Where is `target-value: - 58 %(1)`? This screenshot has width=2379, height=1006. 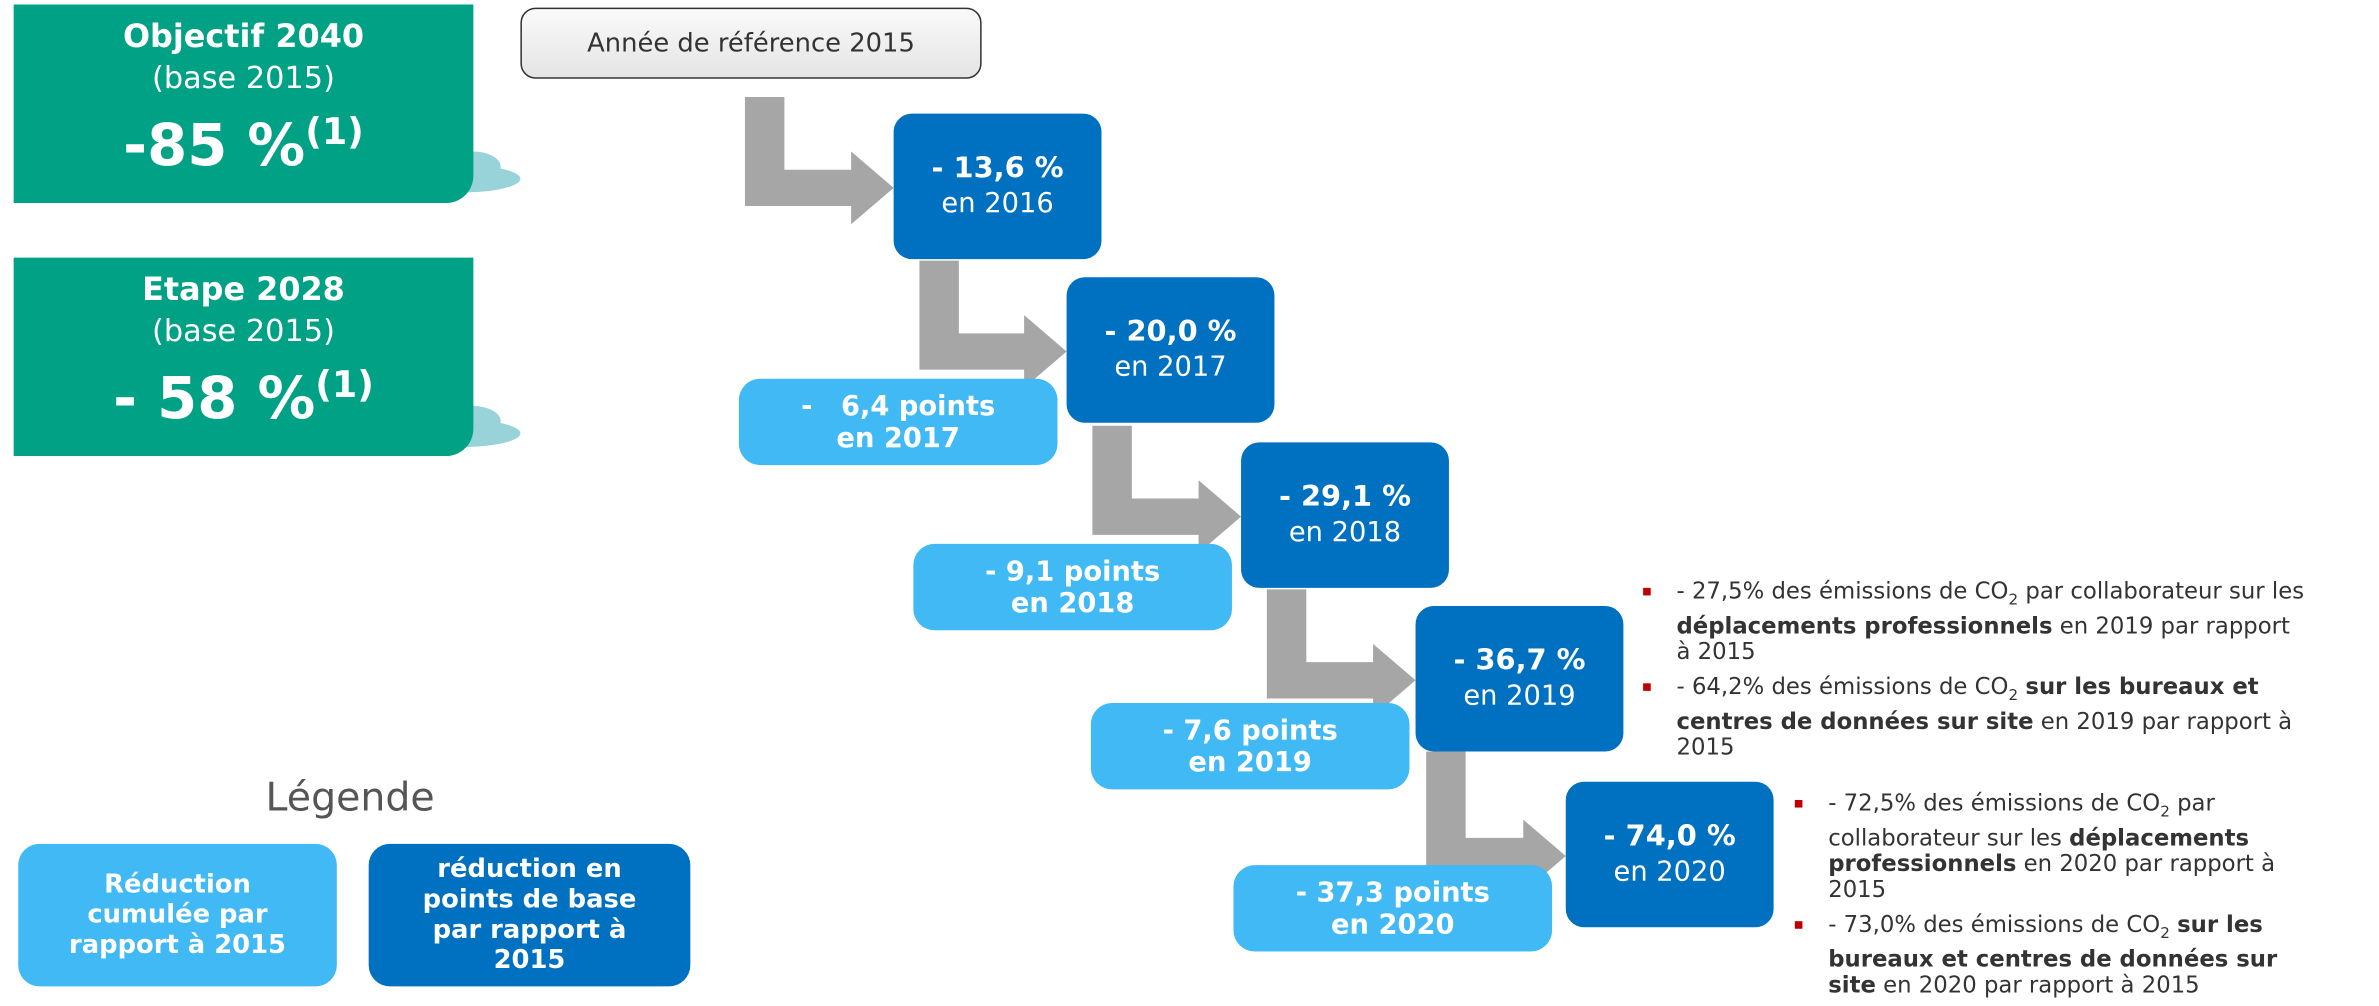 target-value: - 58 %(1) is located at coordinates (244, 391).